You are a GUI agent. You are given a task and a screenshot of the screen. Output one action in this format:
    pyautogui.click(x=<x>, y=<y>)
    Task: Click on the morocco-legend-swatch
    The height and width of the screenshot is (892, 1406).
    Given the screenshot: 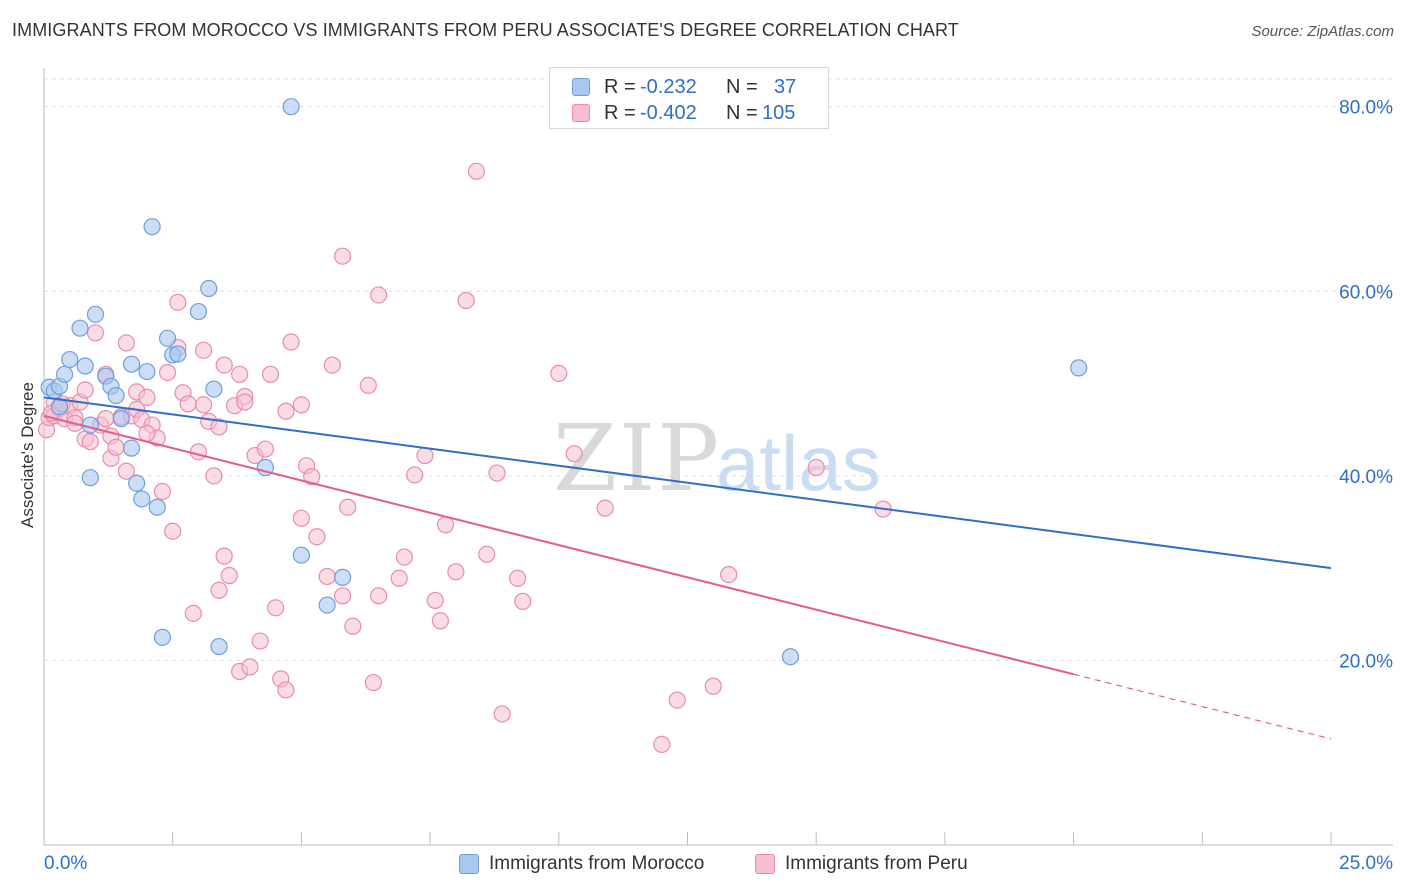 What is the action you would take?
    pyautogui.click(x=469, y=864)
    